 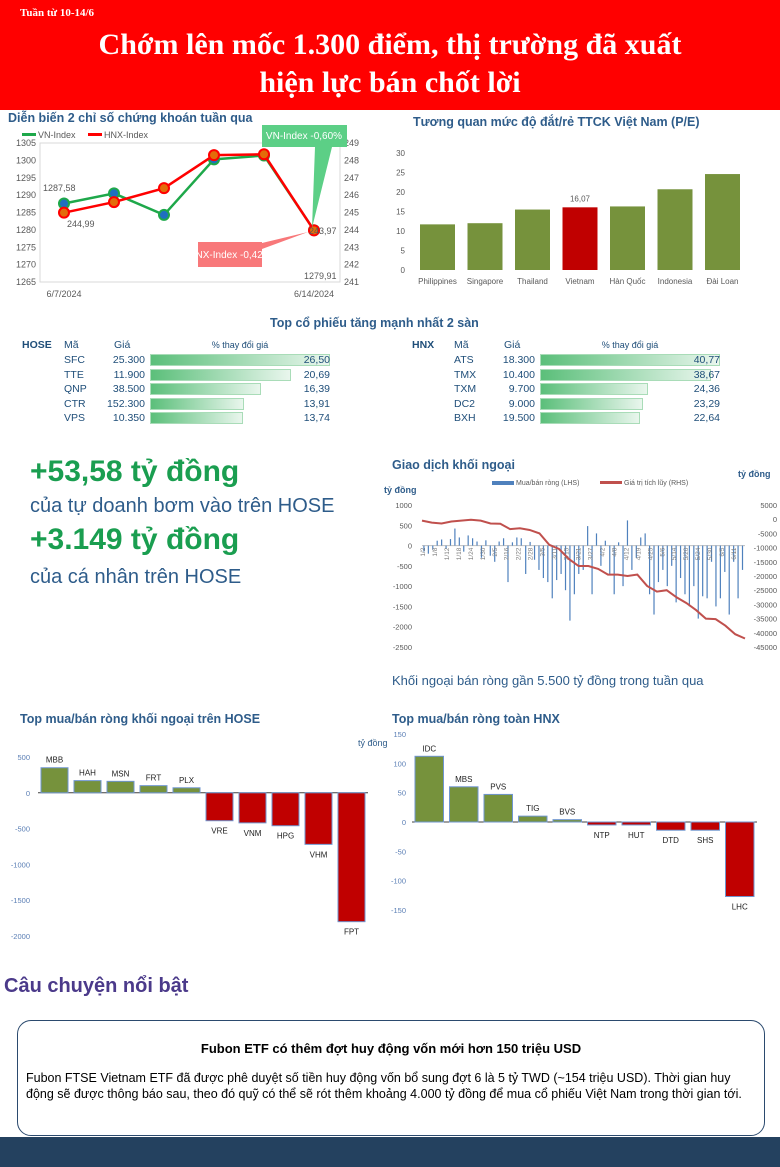 What do you see at coordinates (567, 821) in the screenshot?
I see `bar-BVS` at bounding box center [567, 821].